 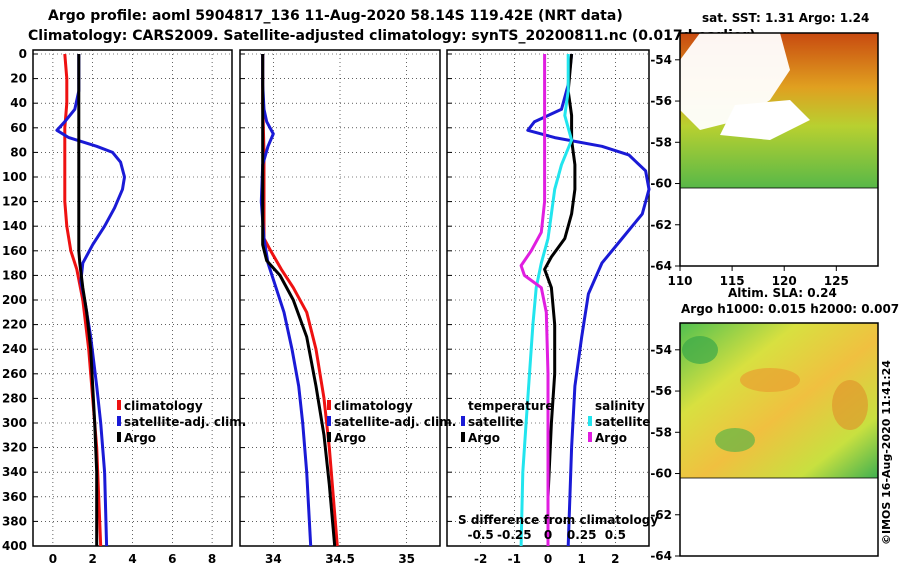 What do you see at coordinates (14, 349) in the screenshot?
I see `depth-tick-label: 240` at bounding box center [14, 349].